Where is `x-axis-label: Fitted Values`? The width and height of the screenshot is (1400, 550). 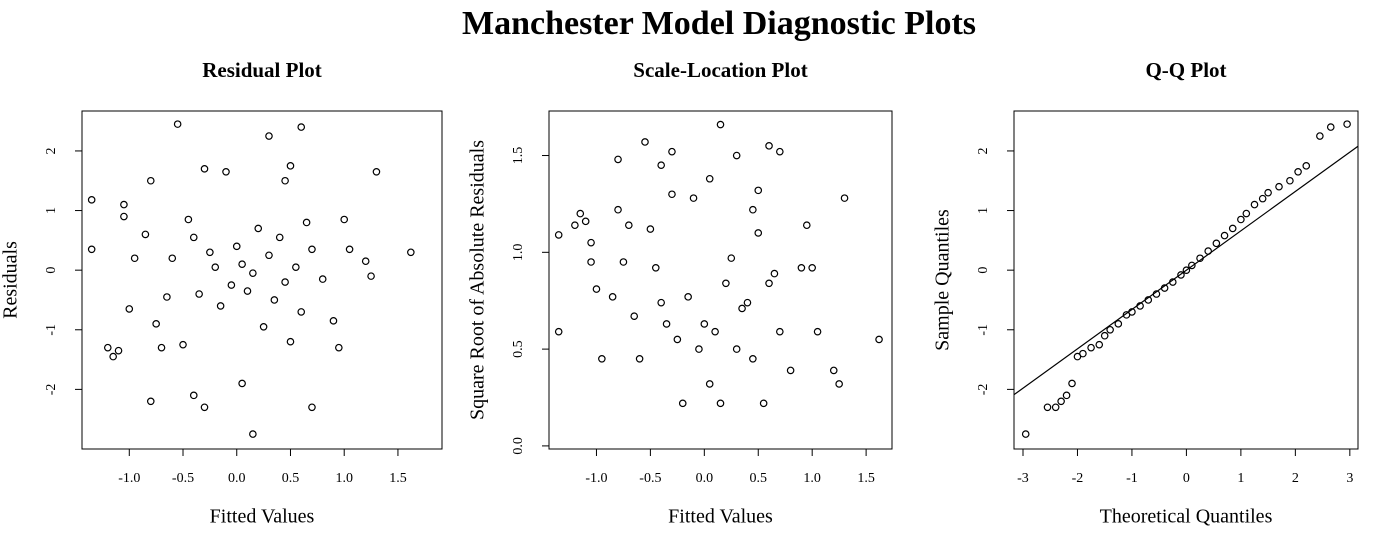
x-axis-label: Fitted Values is located at coordinates (262, 517).